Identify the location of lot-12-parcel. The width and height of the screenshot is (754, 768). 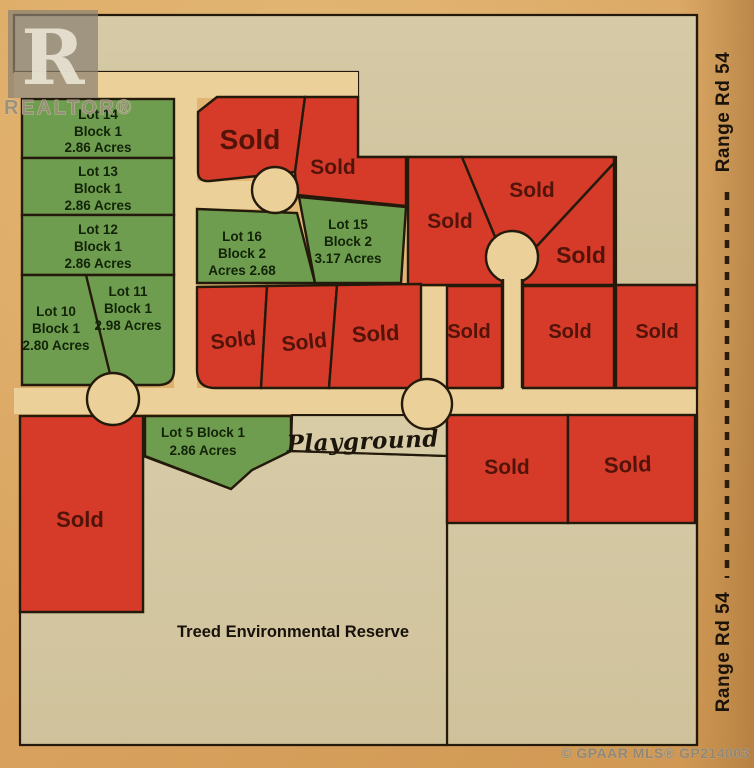
(98, 245).